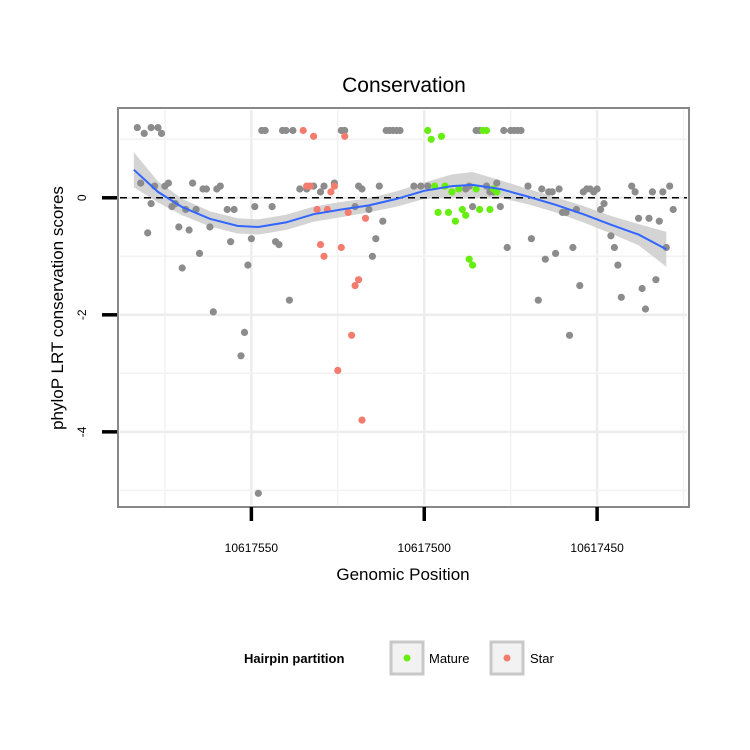  Describe the element at coordinates (425, 548) in the screenshot. I see `x-tick-label: 10617500` at that location.